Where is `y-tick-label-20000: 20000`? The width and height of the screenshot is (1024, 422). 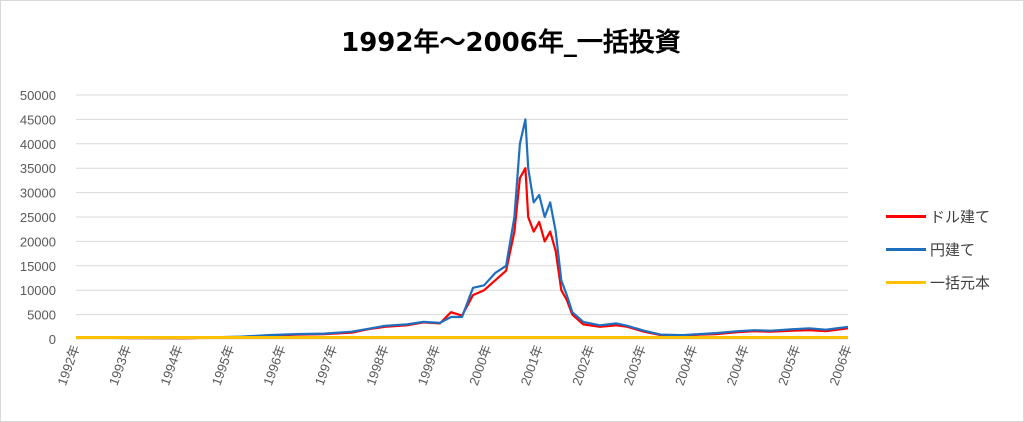
y-tick-label-20000: 20000 is located at coordinates (38, 241).